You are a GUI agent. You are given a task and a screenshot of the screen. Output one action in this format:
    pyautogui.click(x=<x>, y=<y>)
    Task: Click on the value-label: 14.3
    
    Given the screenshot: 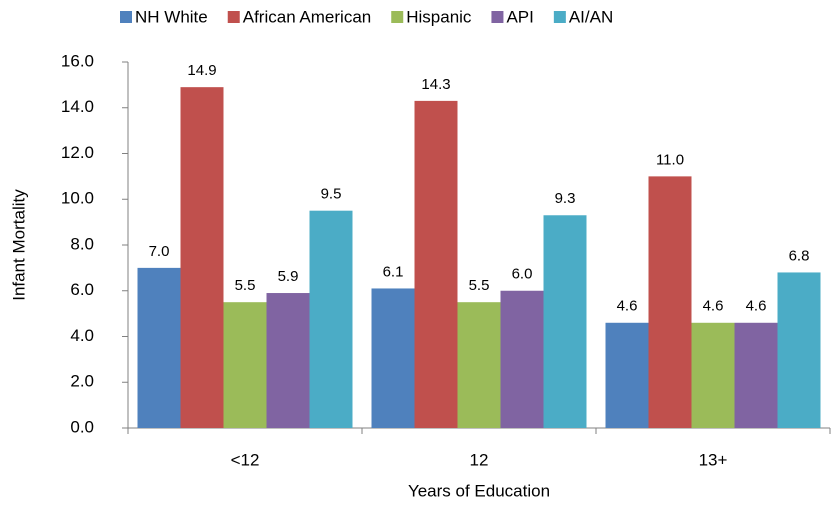 What is the action you would take?
    pyautogui.click(x=435, y=84)
    